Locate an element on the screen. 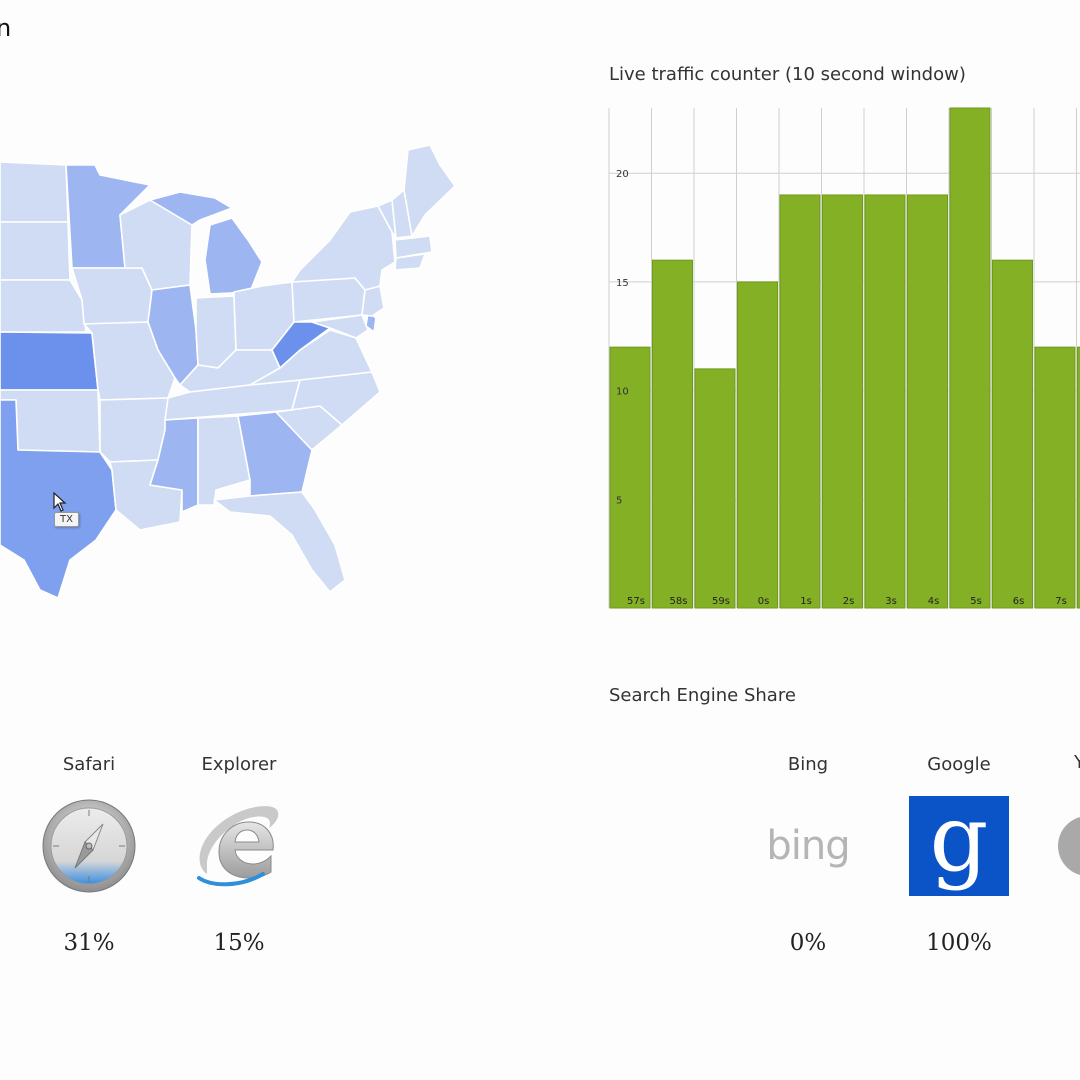  internet-explorer-icon is located at coordinates (239, 846).